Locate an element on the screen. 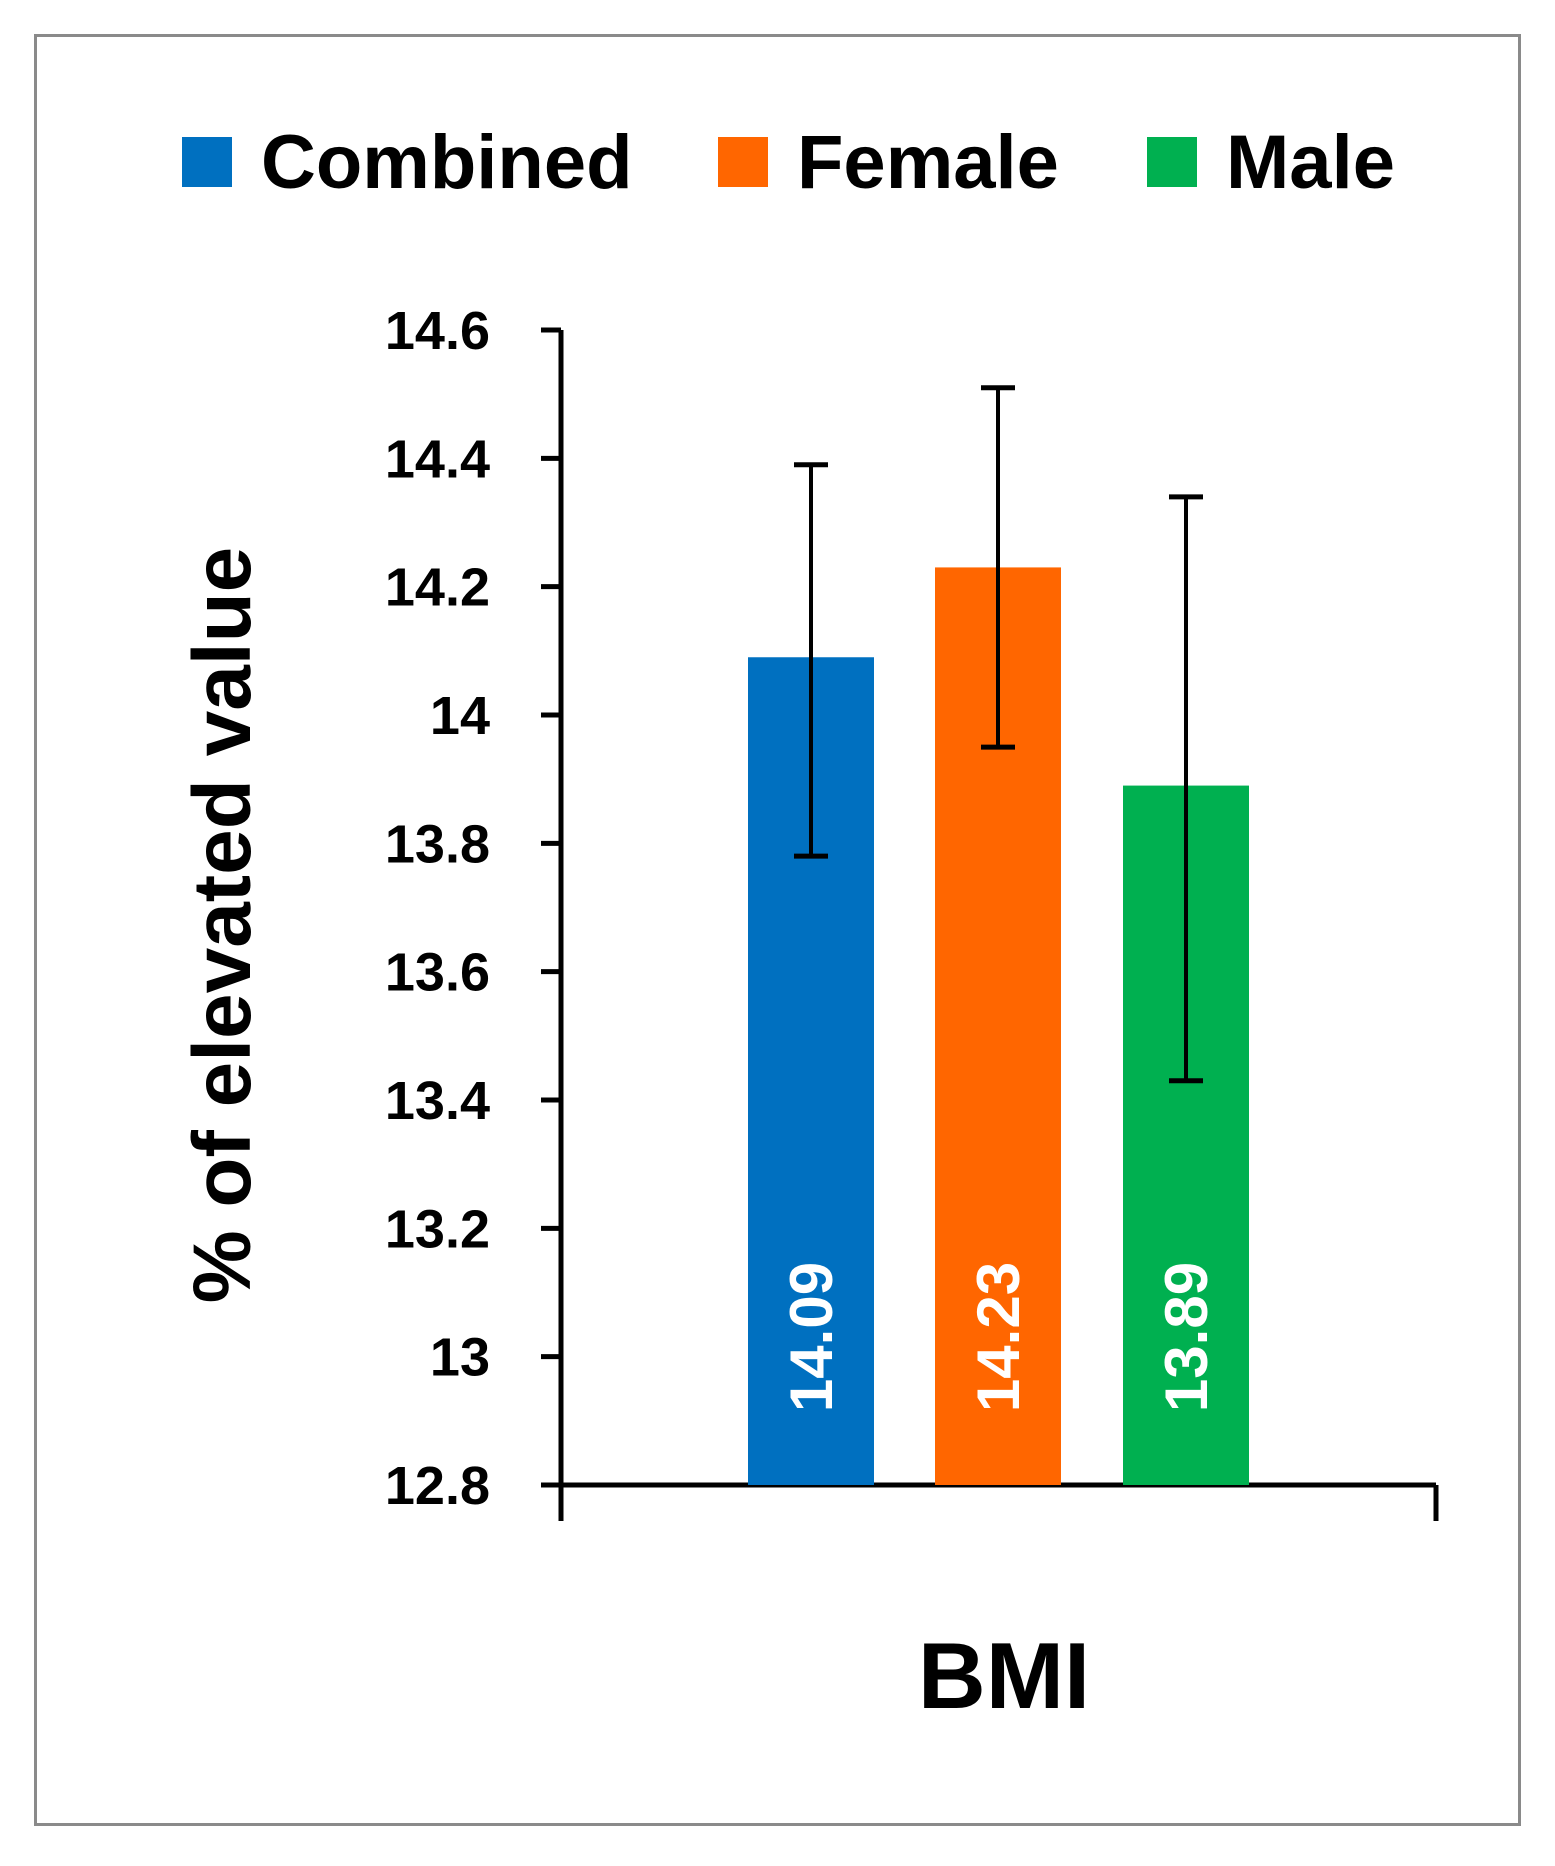  y-axis-title: % of elevated value is located at coordinates (222, 925).